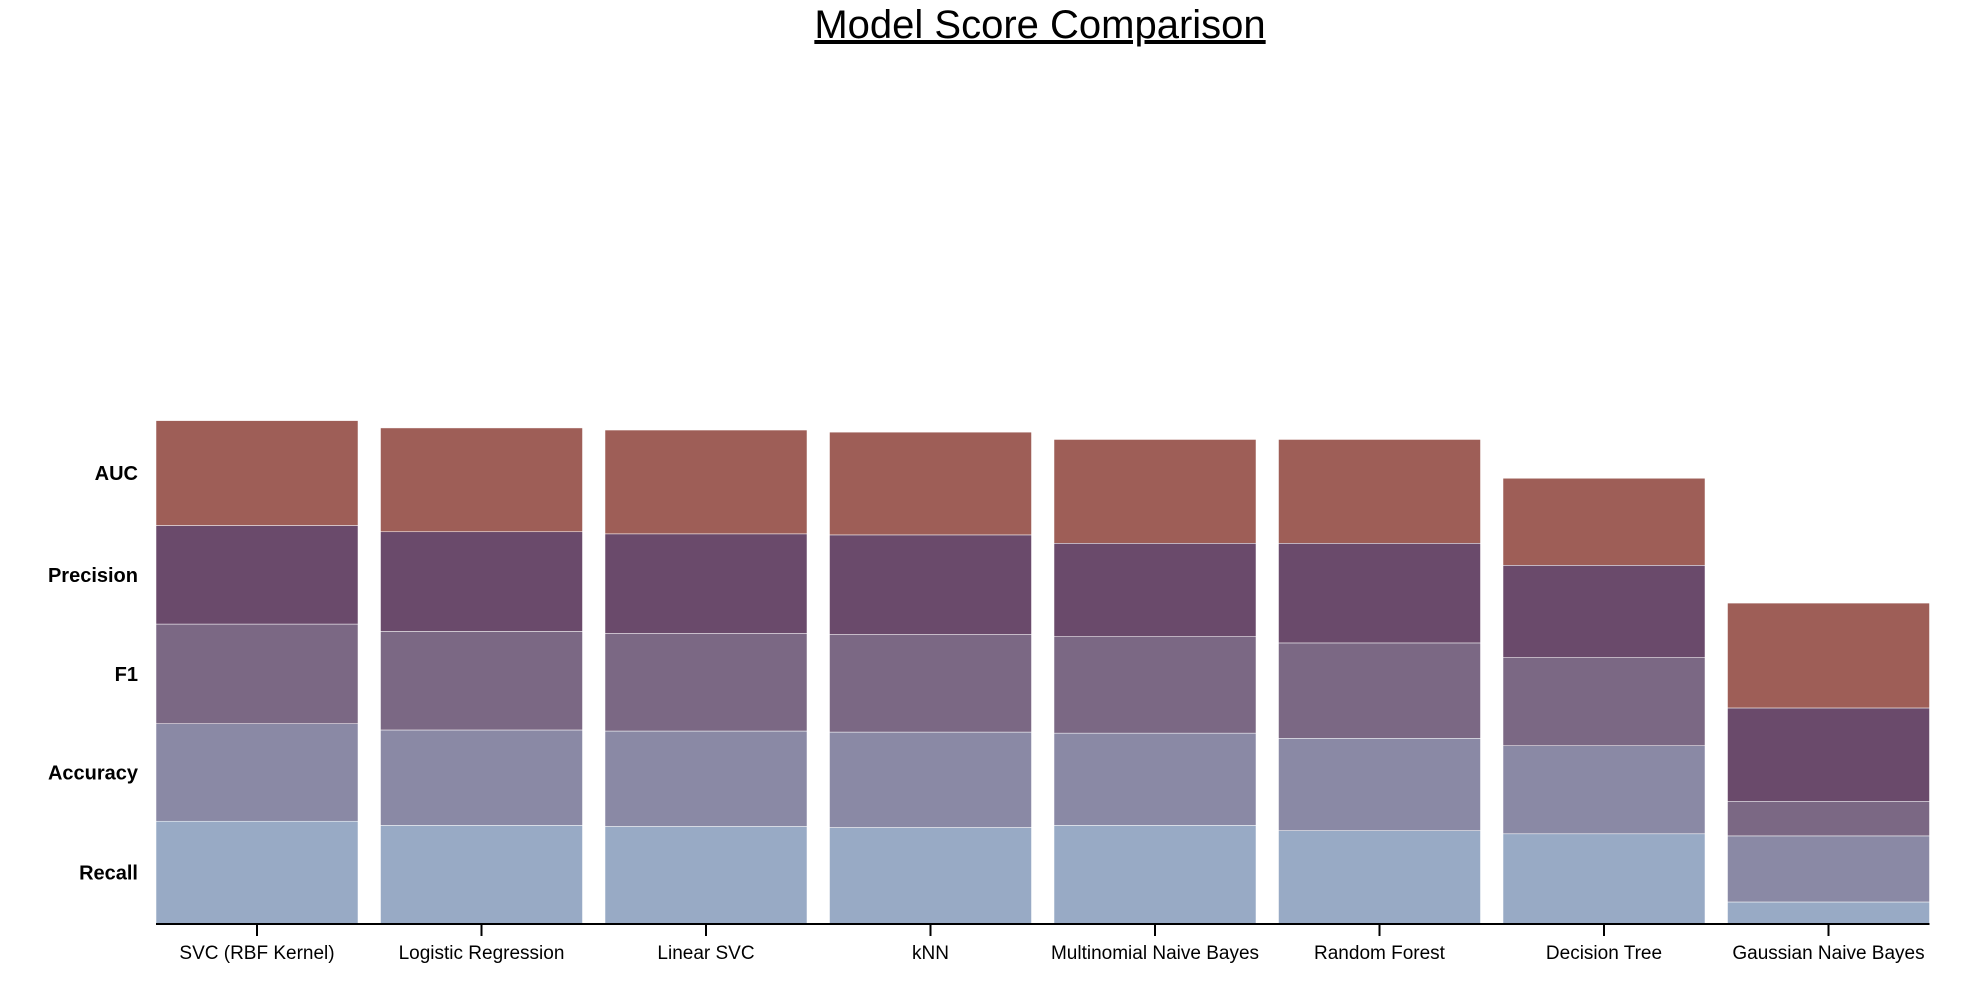  What do you see at coordinates (1828, 754) in the screenshot?
I see `bar-segment-precision-gaussian-naive-bayes` at bounding box center [1828, 754].